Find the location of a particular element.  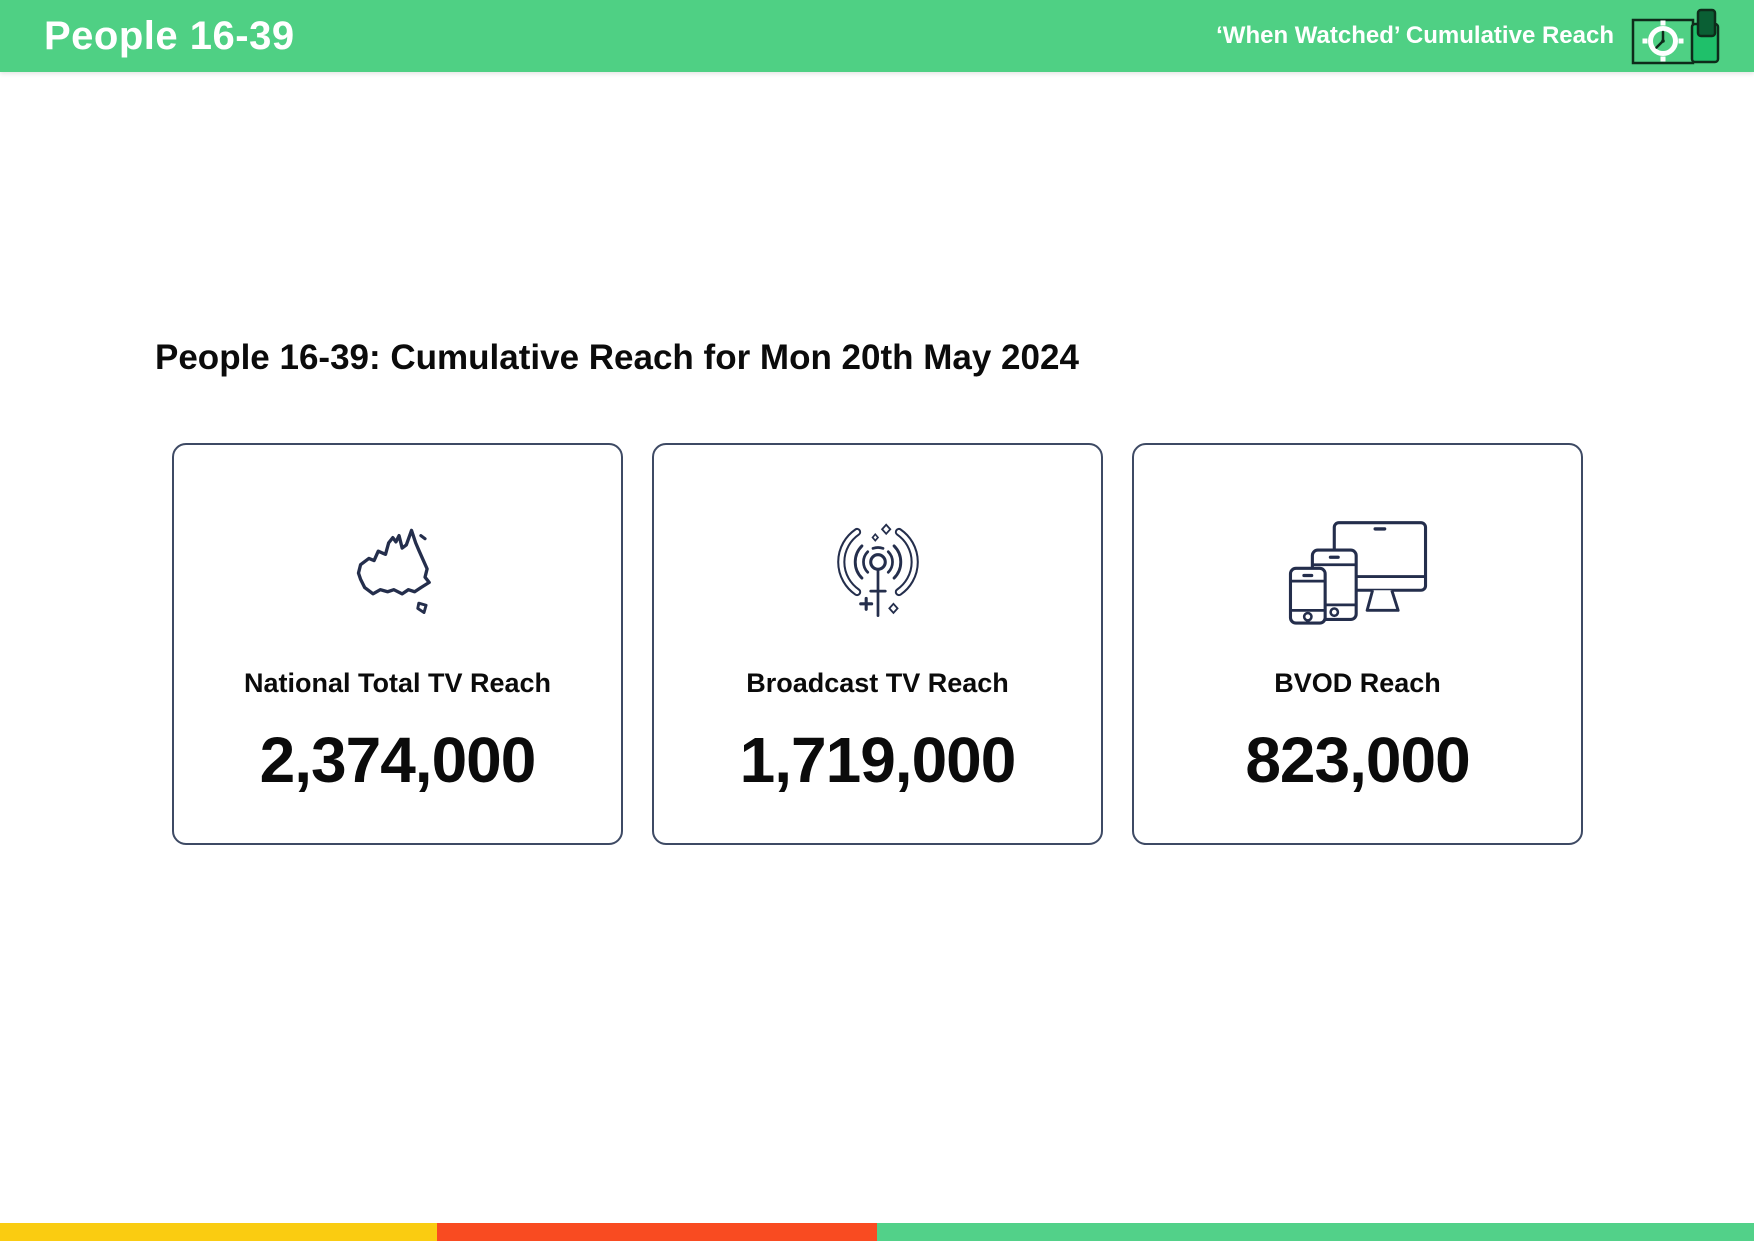

bar-segment-green is located at coordinates (1315, 1232).